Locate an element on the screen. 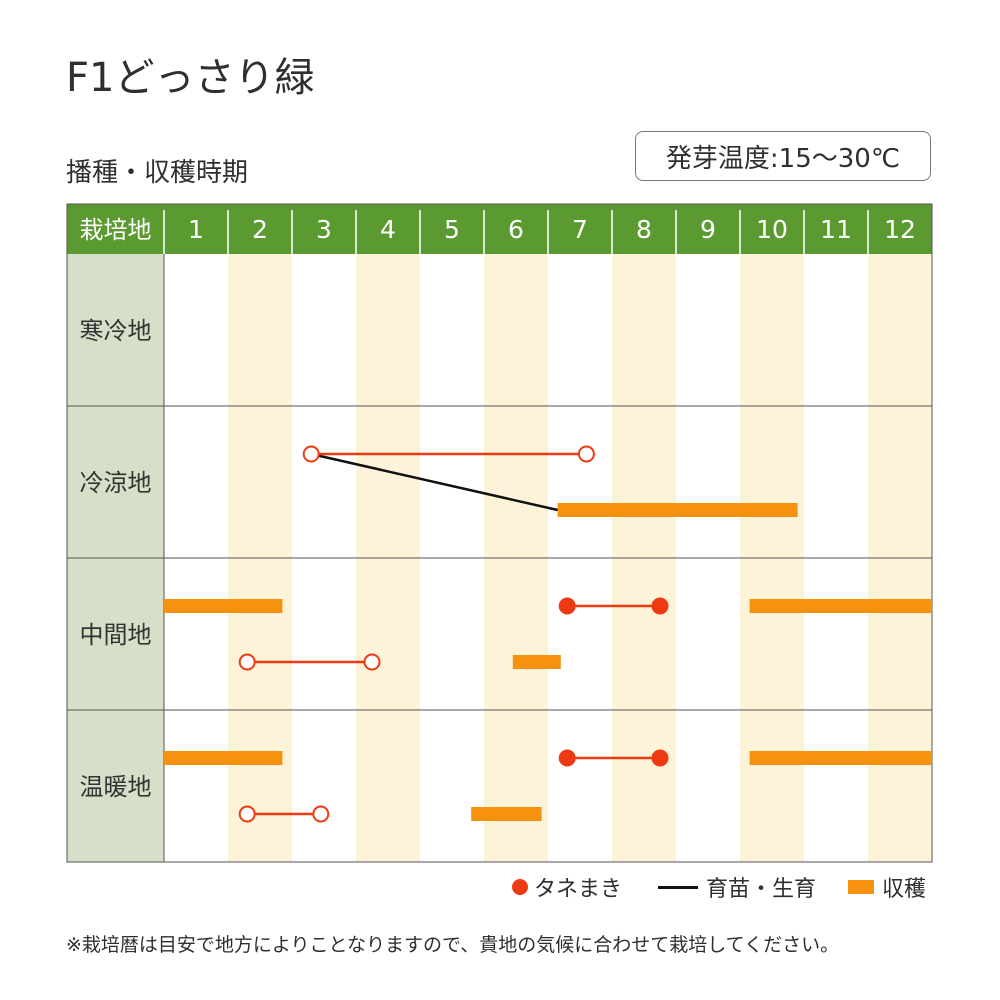 The width and height of the screenshot is (1000, 1000). month-label-8: 8 is located at coordinates (644, 229).